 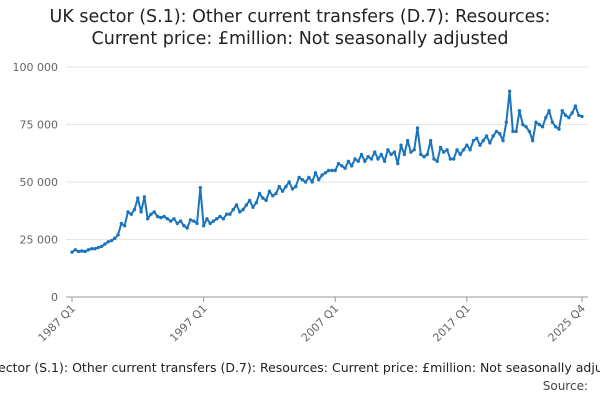 What do you see at coordinates (54, 297) in the screenshot?
I see `y-tick-label: 0` at bounding box center [54, 297].